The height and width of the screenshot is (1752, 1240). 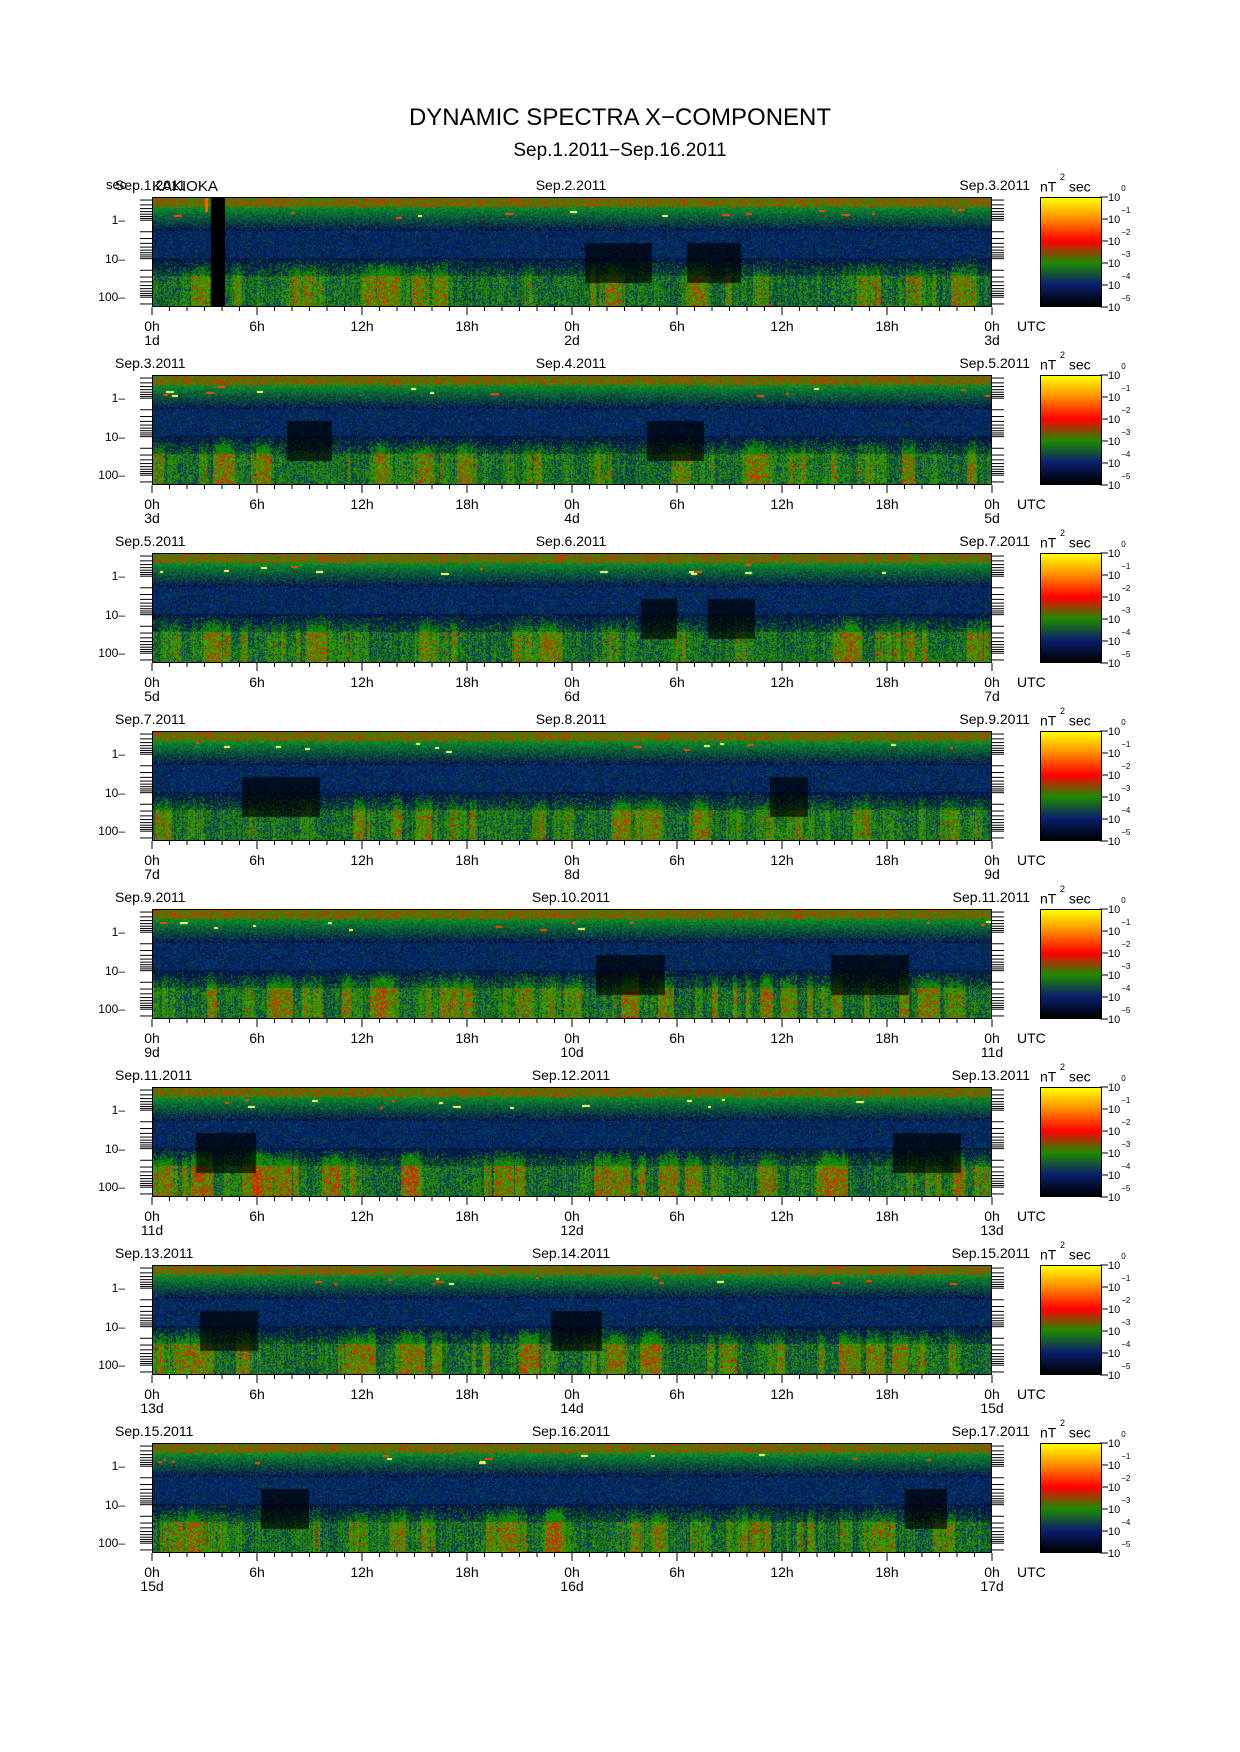 I want to click on panel-end-date: Sep.17.2011, so click(x=990, y=1431).